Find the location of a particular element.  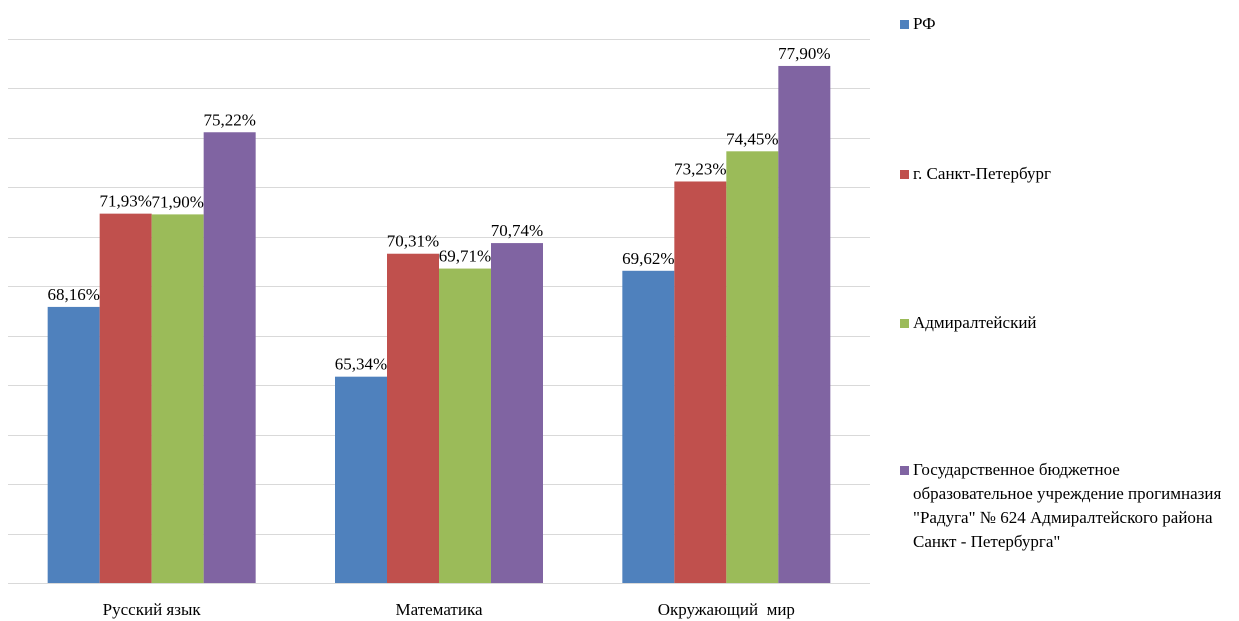

data-label: 68,16% is located at coordinates (73, 294).